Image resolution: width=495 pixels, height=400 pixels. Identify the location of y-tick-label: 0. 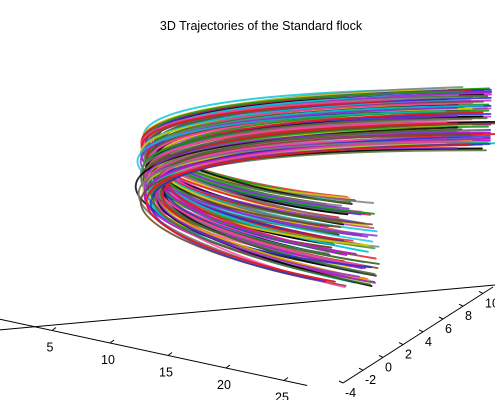
(388, 367).